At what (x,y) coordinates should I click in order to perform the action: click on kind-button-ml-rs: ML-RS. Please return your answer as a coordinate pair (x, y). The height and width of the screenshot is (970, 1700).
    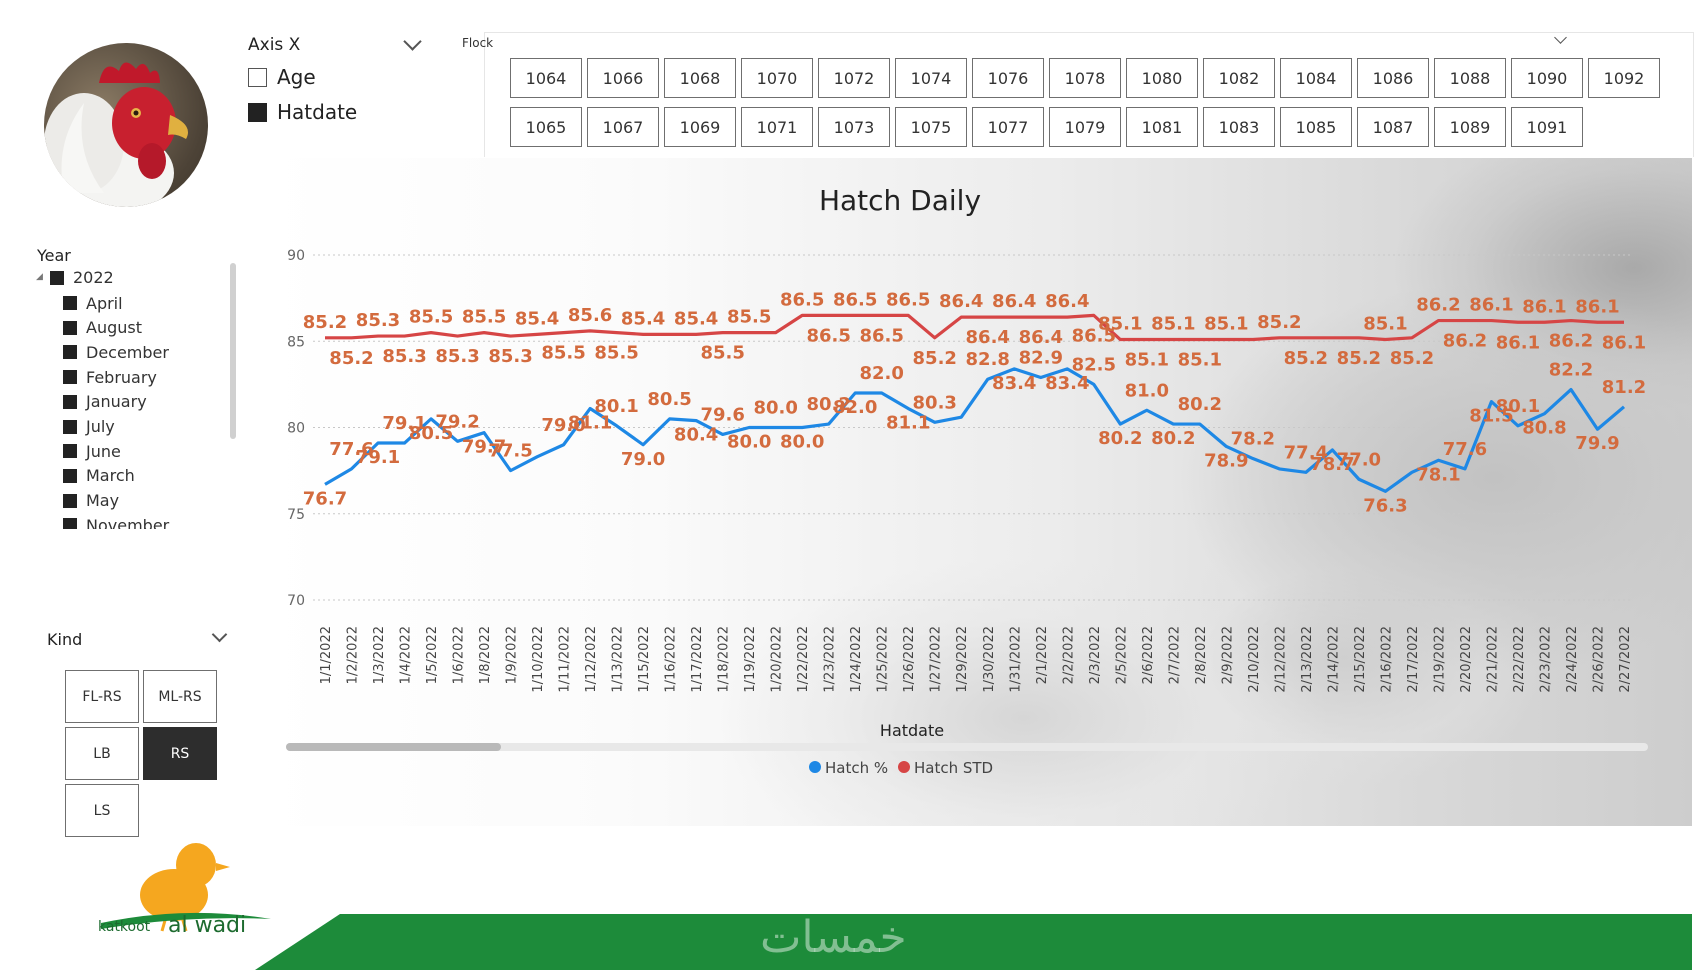
    Looking at the image, I should click on (180, 696).